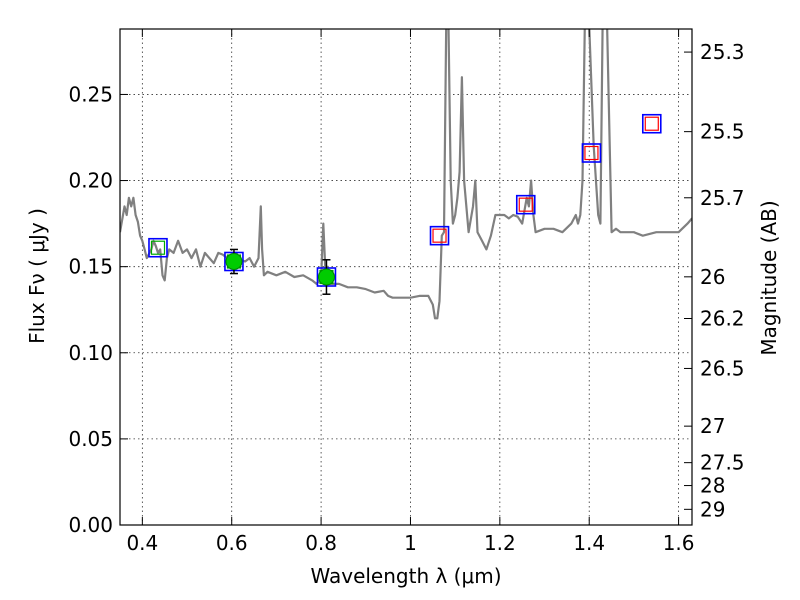  Describe the element at coordinates (90, 94) in the screenshot. I see `y-tick-label: 0.25` at that location.